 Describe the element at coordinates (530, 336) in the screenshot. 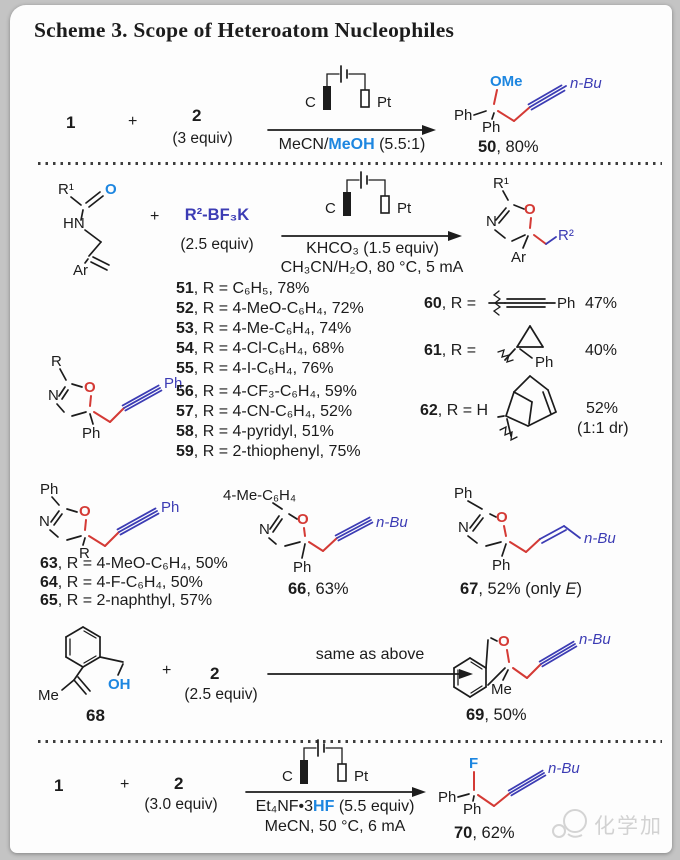

I see `cyclopropane-bonds` at that location.